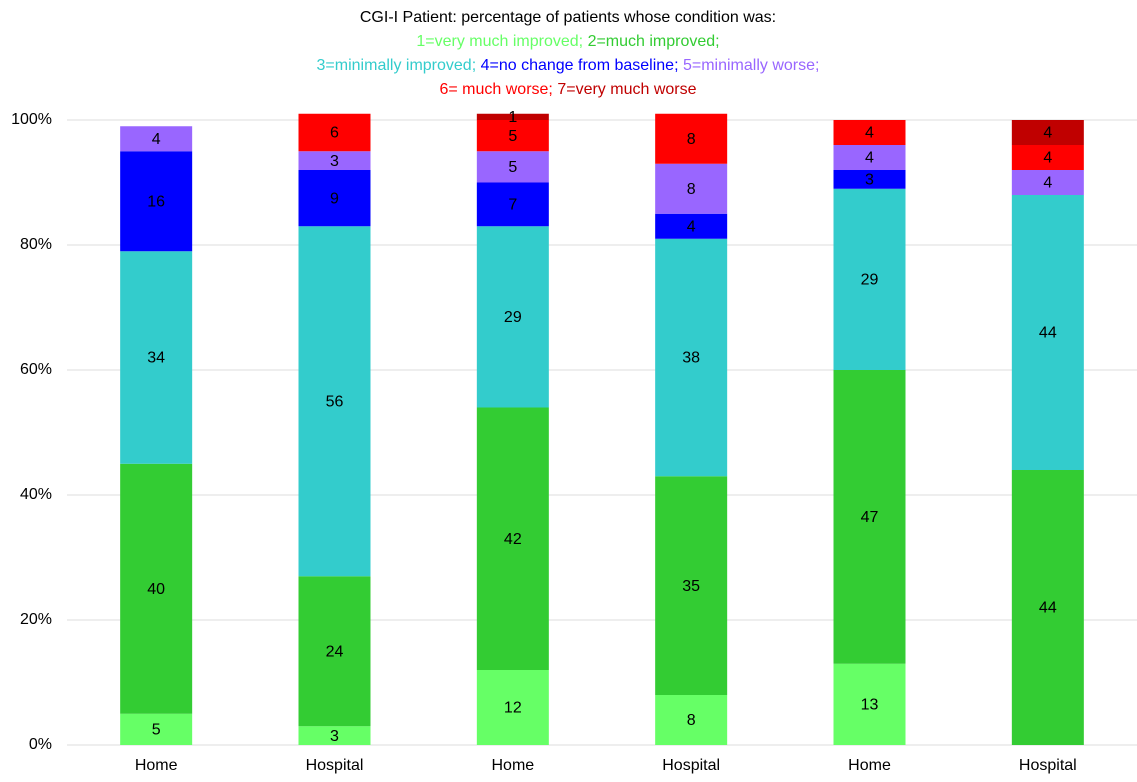 This screenshot has height=782, width=1137. Describe the element at coordinates (751, 65) in the screenshot. I see `legend-entry: 5=minimally worse;` at that location.